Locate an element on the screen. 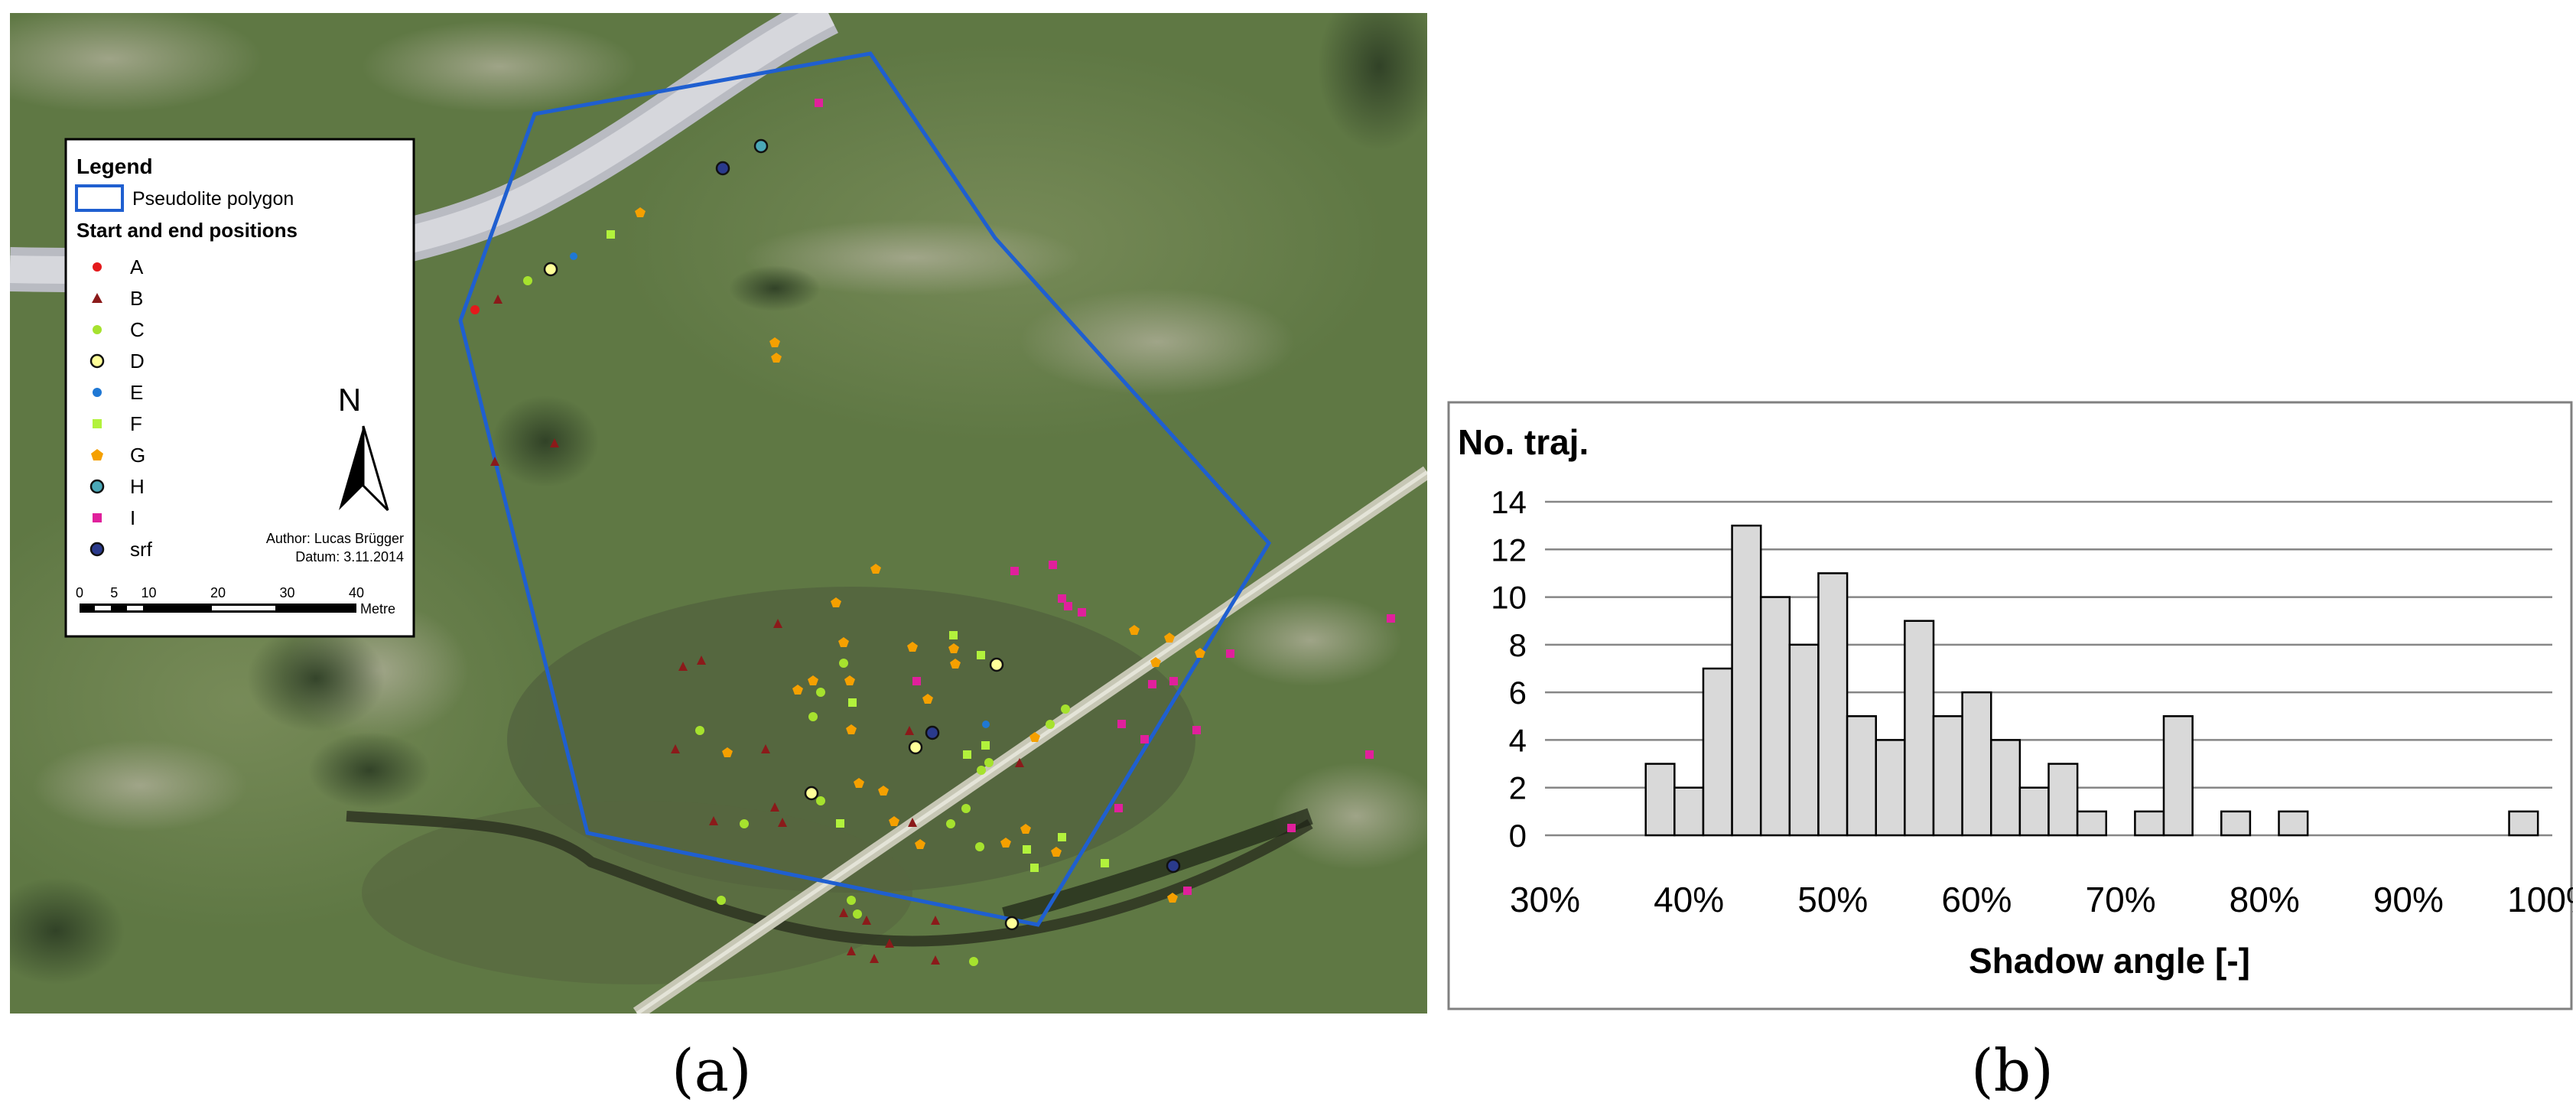  legend-label-b: B is located at coordinates (136, 298).